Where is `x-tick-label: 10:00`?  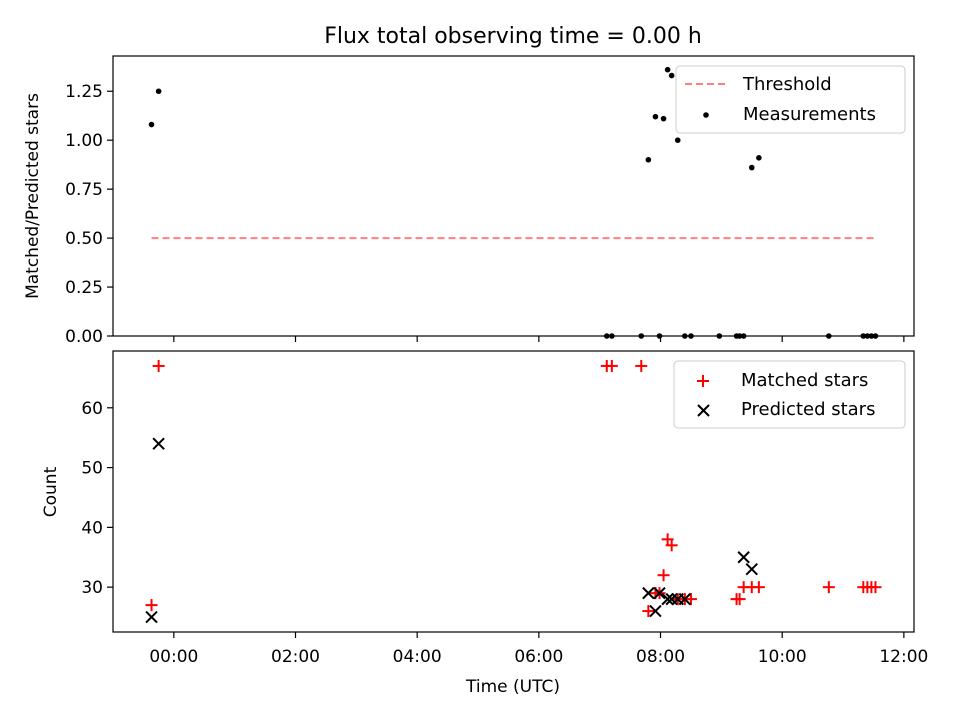 x-tick-label: 10:00 is located at coordinates (782, 657).